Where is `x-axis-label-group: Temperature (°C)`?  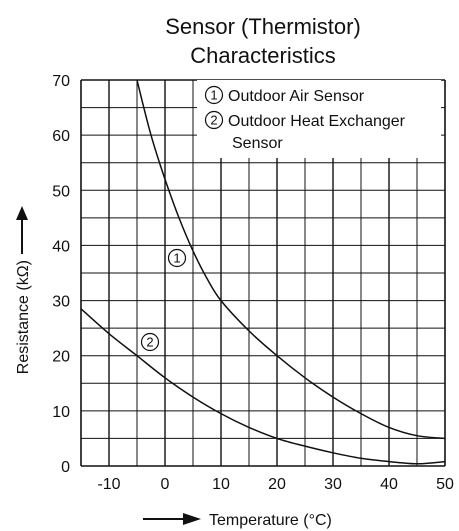
x-axis-label-group: Temperature (°C) is located at coordinates (237, 520).